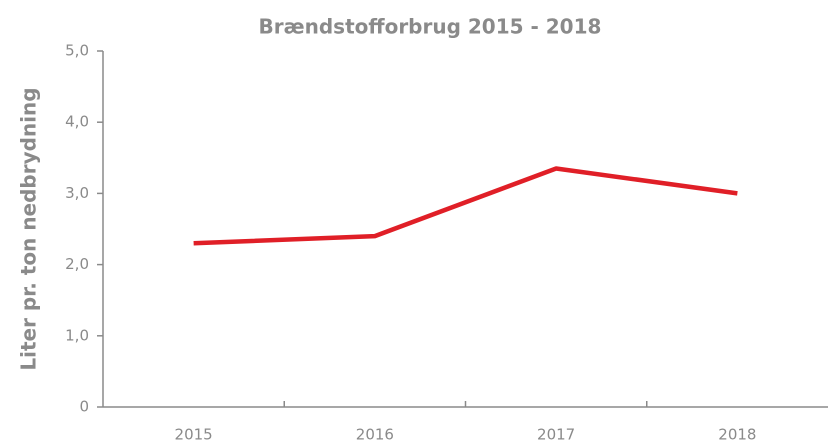 The height and width of the screenshot is (445, 829). Describe the element at coordinates (84, 407) in the screenshot. I see `y-tick-label: 0` at that location.